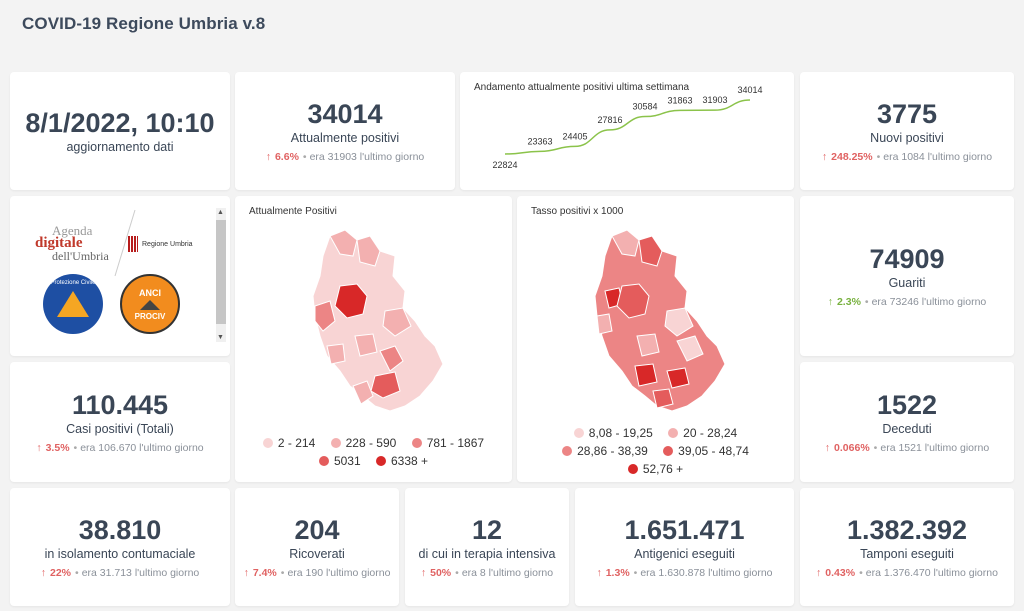  What do you see at coordinates (848, 302) in the screenshot?
I see `kpi-pct: 2.3%` at bounding box center [848, 302].